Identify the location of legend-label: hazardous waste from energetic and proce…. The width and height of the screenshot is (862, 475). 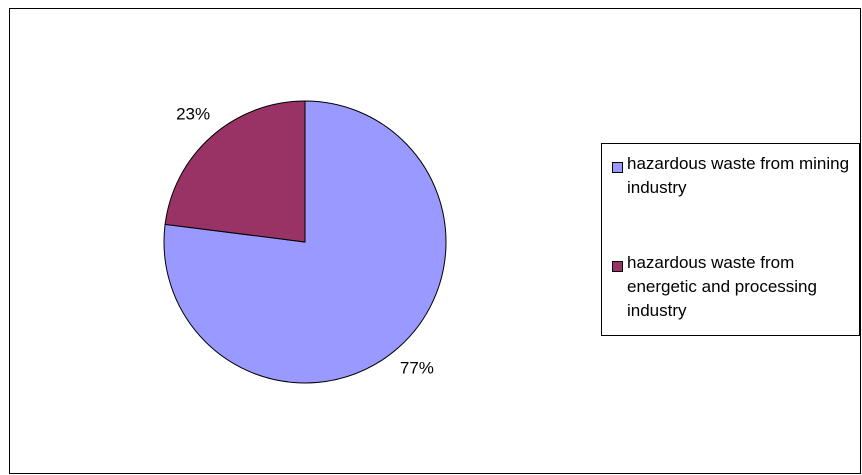
(722, 286).